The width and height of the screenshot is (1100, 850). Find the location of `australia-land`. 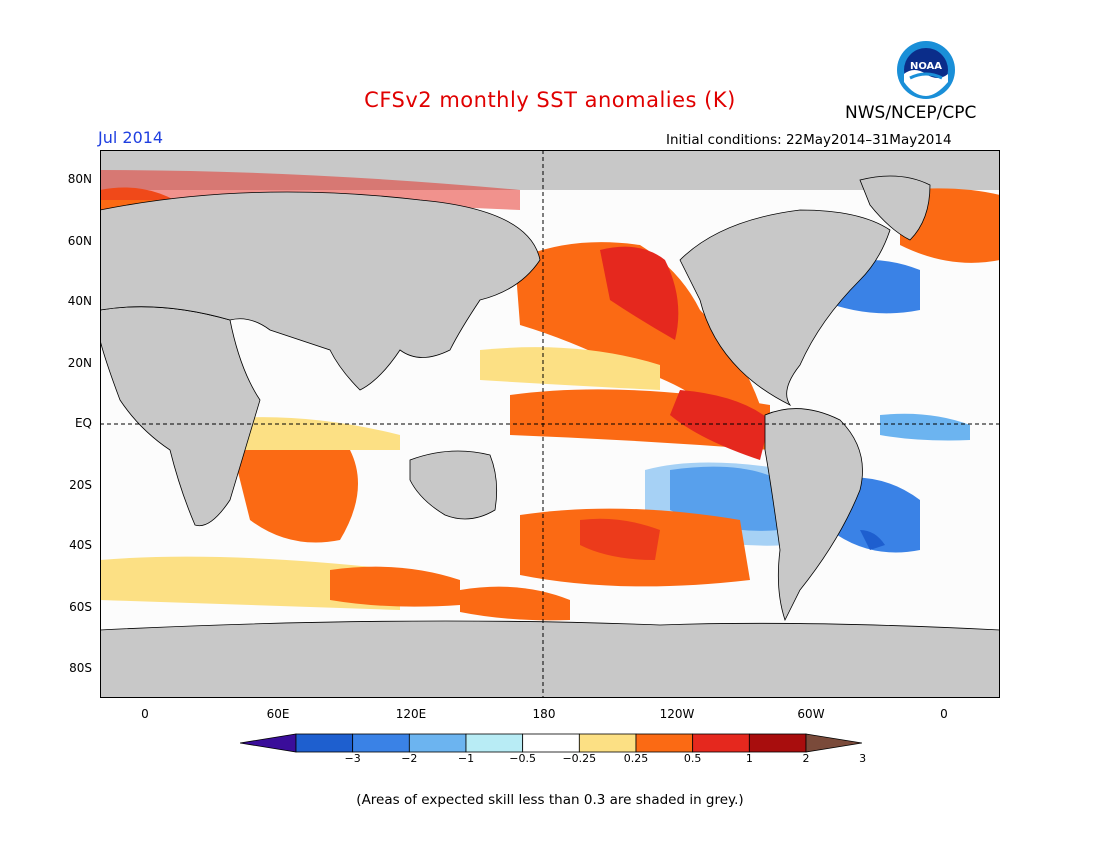

australia-land is located at coordinates (453, 485).